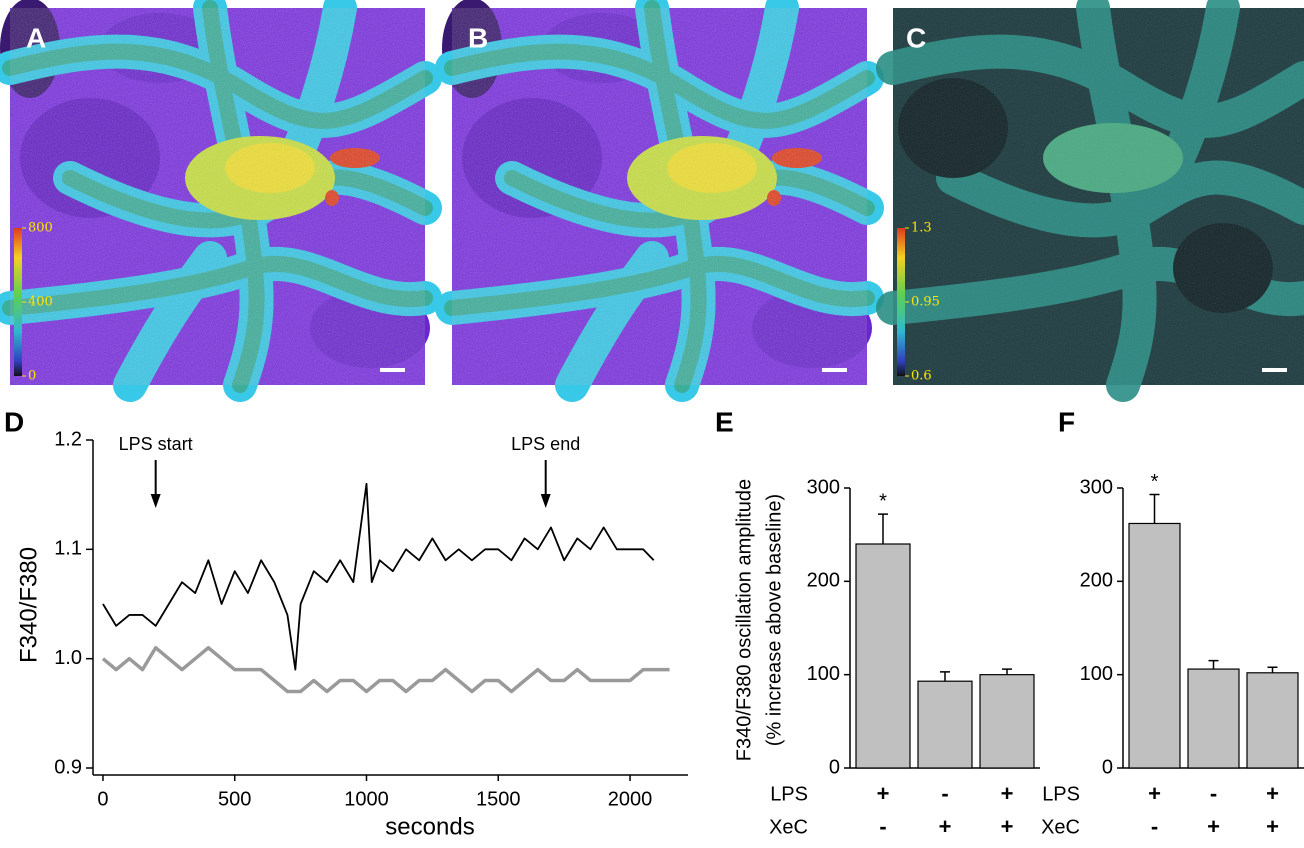  What do you see at coordinates (774, 620) in the screenshot?
I see `y-axis-title: (% increase above baseline)` at bounding box center [774, 620].